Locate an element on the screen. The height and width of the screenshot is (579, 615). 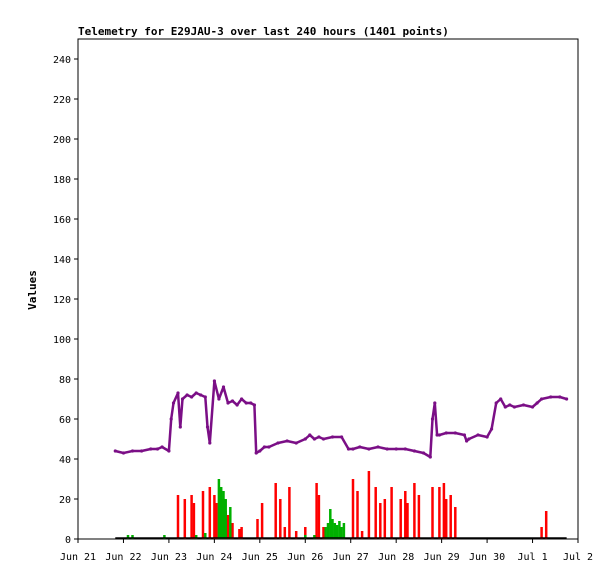
y-tick-label: 180 is located at coordinates (62, 180).